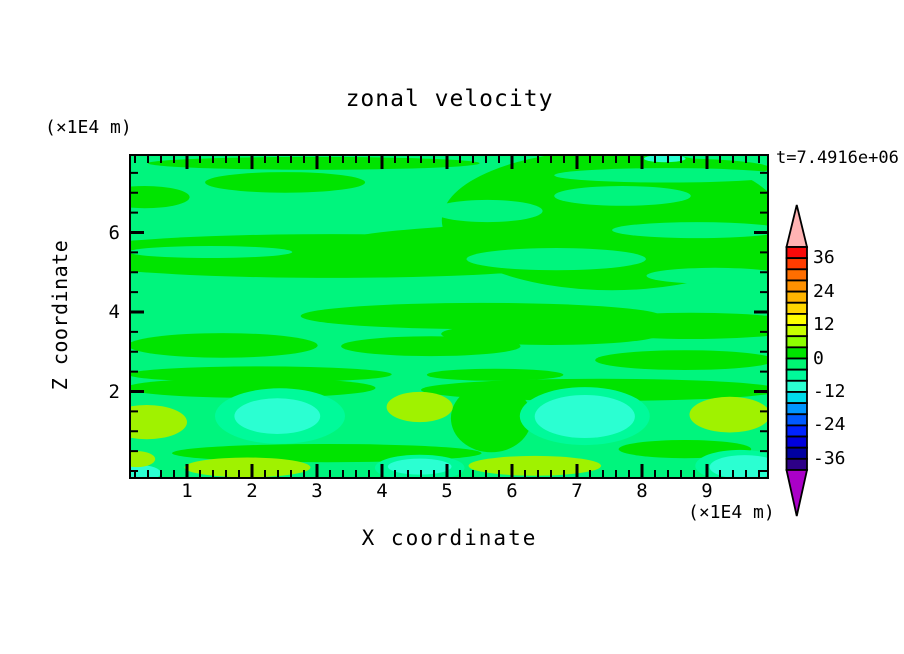  Describe the element at coordinates (829, 391) in the screenshot. I see `colorbar-tick-label--12: -12` at that location.